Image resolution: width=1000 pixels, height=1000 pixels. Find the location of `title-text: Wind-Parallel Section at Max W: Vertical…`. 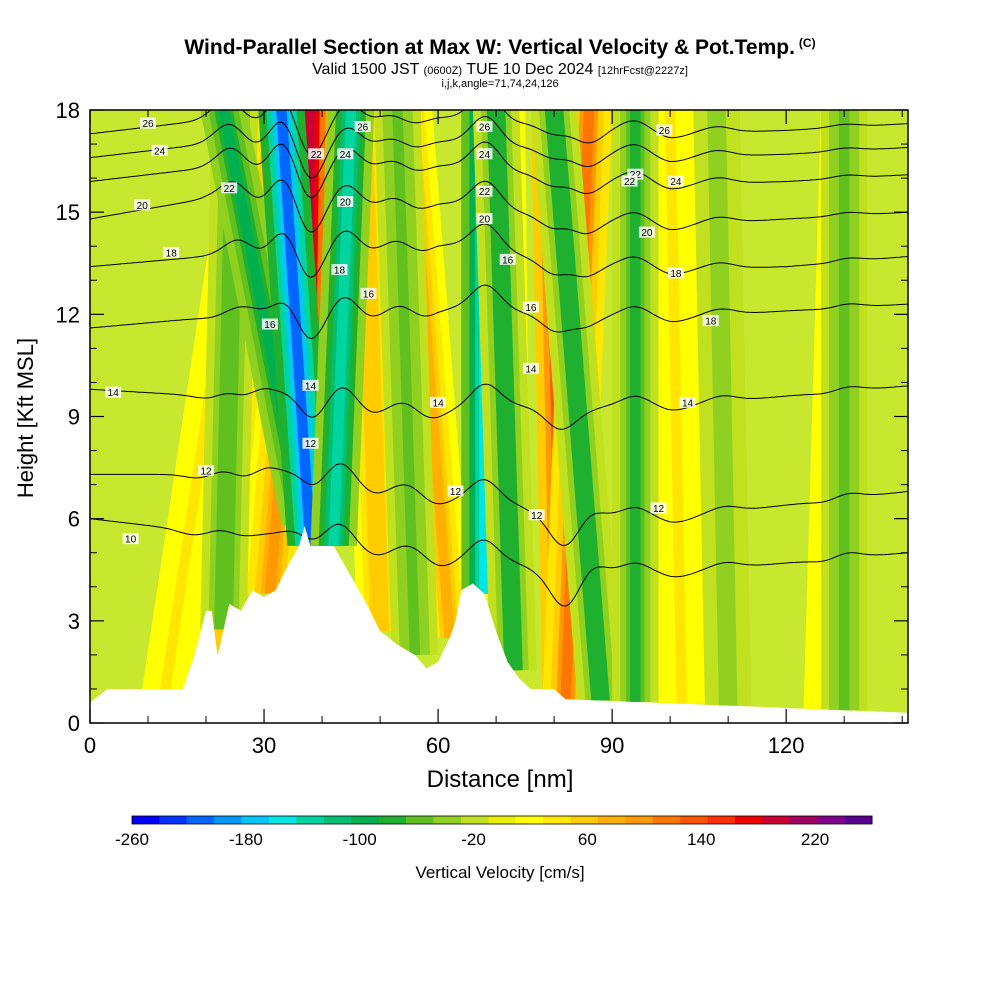

title-text: Wind-Parallel Section at Max W: Vertical… is located at coordinates (489, 47).